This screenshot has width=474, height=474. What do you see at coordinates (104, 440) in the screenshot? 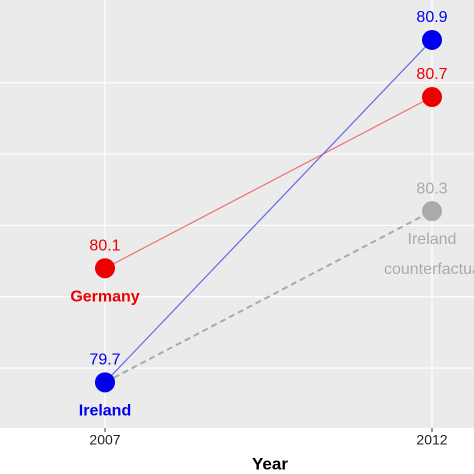
I see `x-tick-label: 2007` at bounding box center [104, 440].